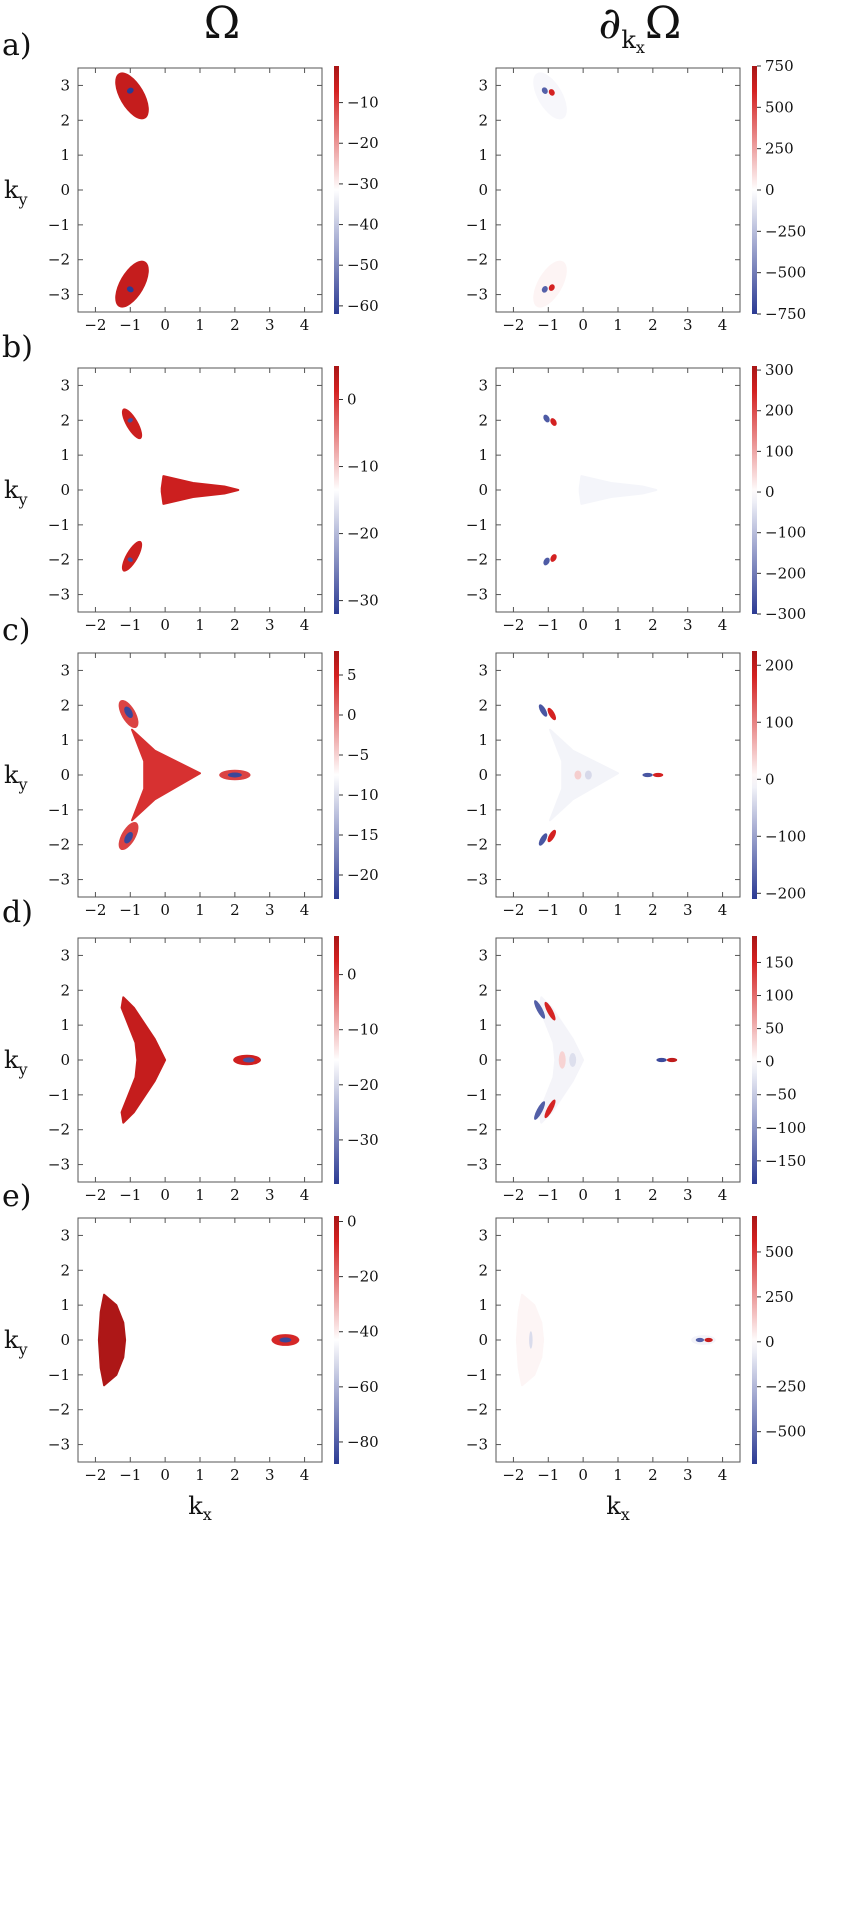 This screenshot has width=848, height=1905. What do you see at coordinates (16, 1196) in the screenshot?
I see `row-label-e: e)` at bounding box center [16, 1196].